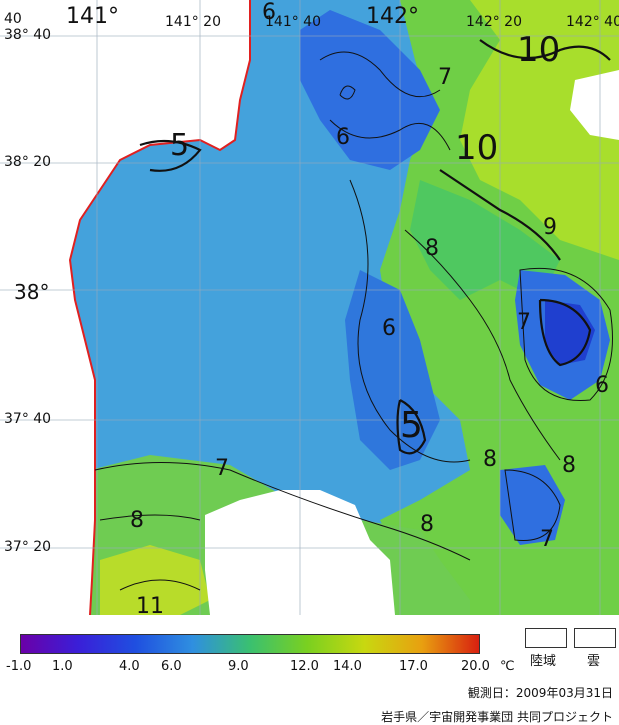 This screenshot has height=725, width=619. What do you see at coordinates (475, 666) in the screenshot?
I see `colorbar-tick: 20.0` at bounding box center [475, 666].